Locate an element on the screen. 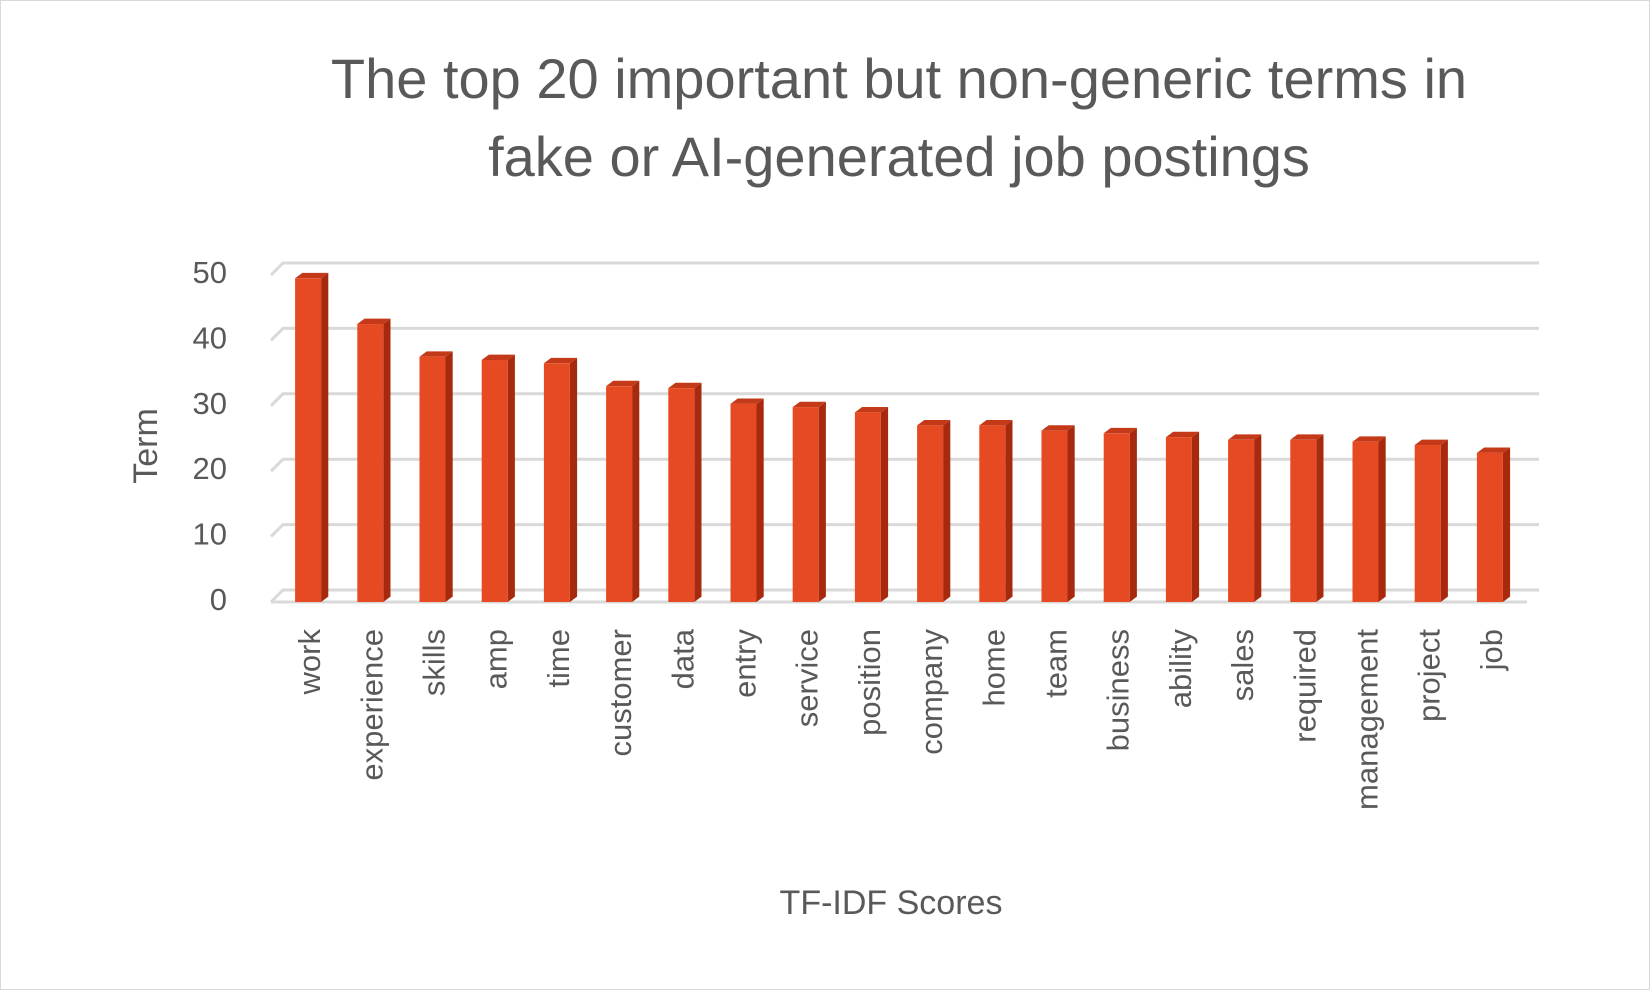 This screenshot has height=993, width=1652. y-tick-label: 20 is located at coordinates (210, 468).